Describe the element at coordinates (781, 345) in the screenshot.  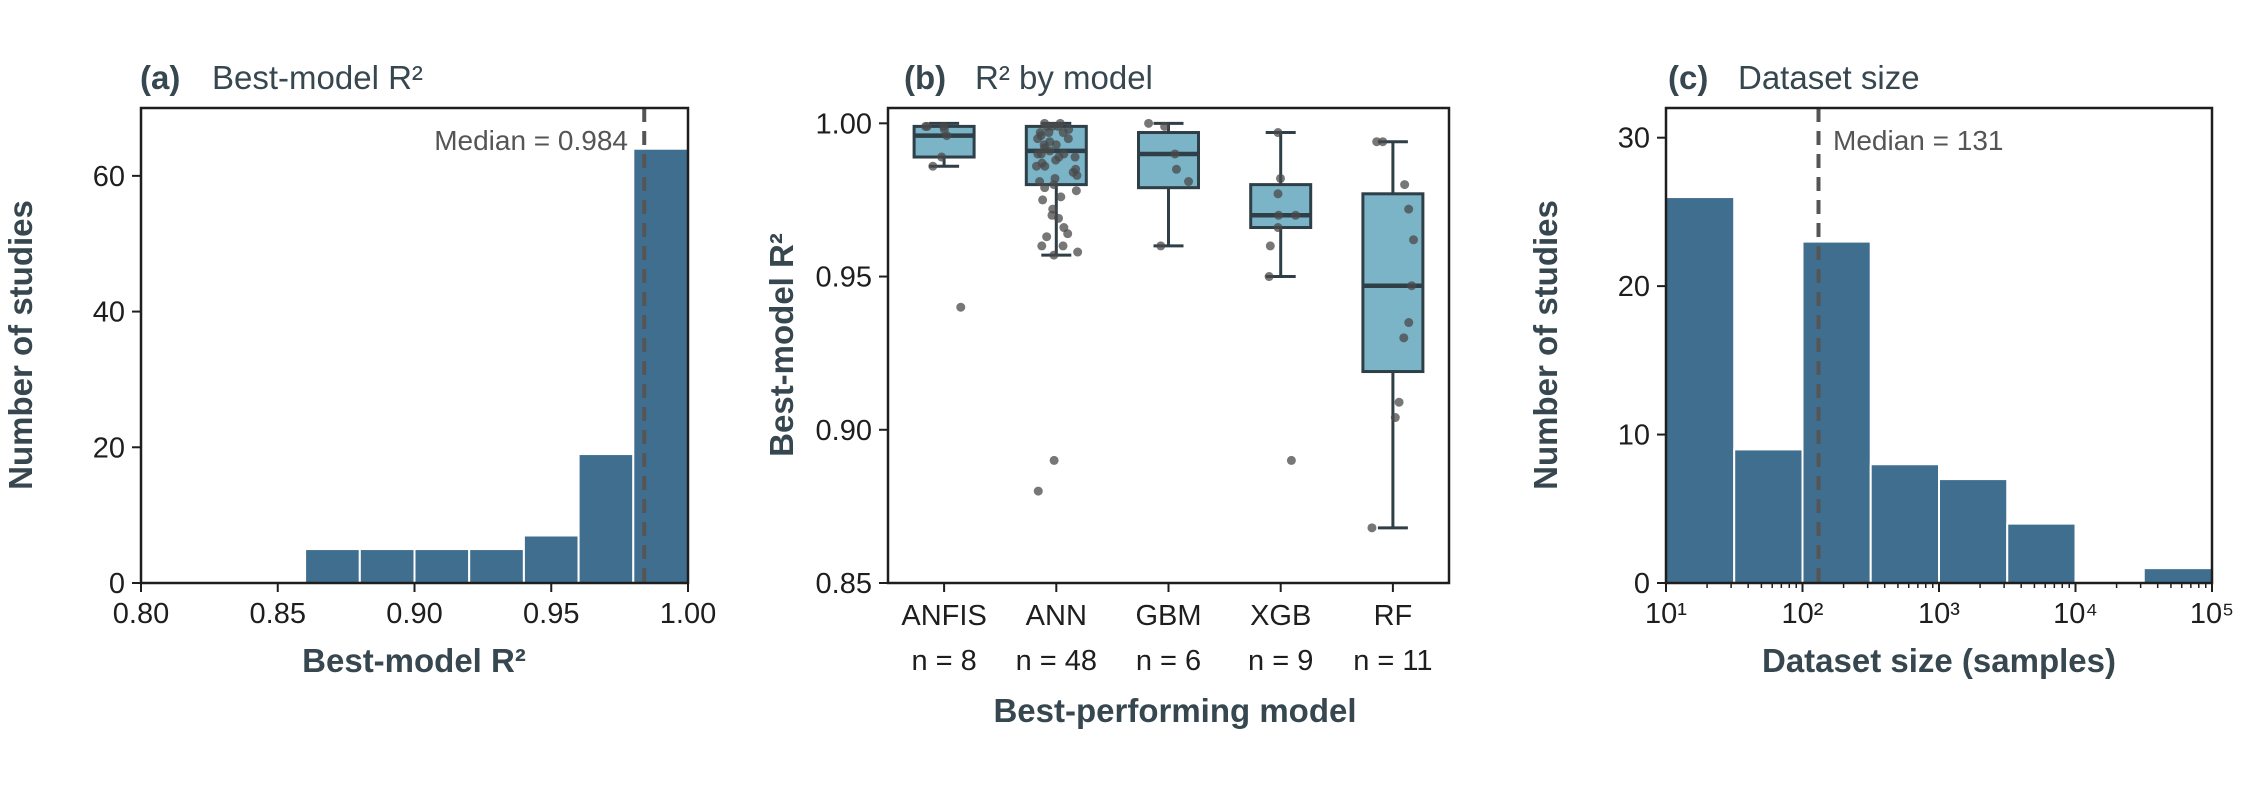
I see `panel-b-ylabel: Best-model R²` at that location.